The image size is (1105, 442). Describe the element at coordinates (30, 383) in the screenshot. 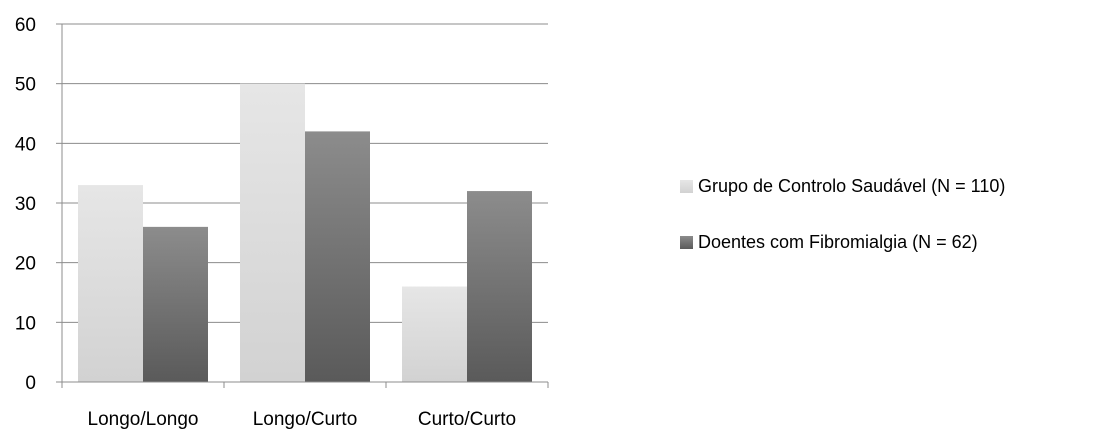

I see `y-tick-label: 0` at that location.